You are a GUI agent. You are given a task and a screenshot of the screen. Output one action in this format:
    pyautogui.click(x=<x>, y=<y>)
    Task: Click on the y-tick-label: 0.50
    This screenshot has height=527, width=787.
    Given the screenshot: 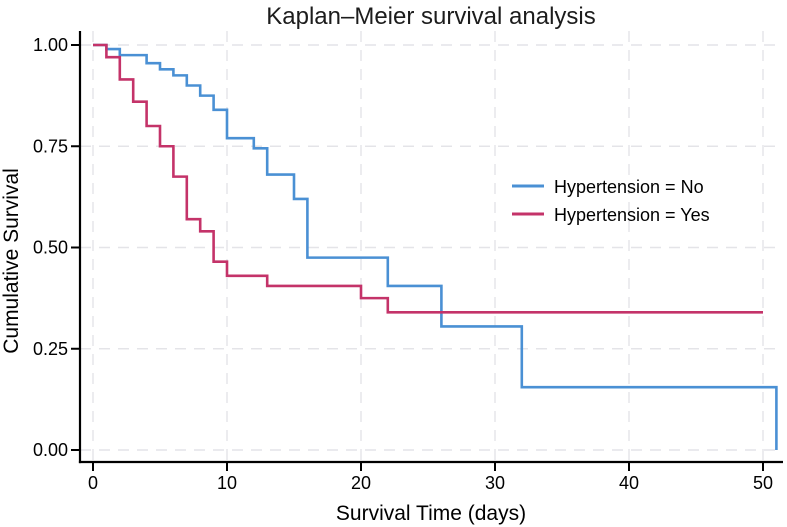 What is the action you would take?
    pyautogui.click(x=50, y=248)
    